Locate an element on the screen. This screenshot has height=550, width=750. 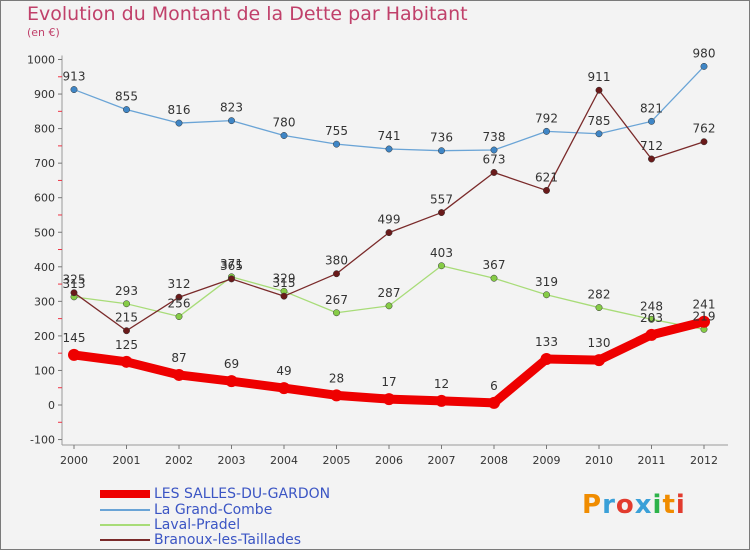
data-label: 980 is located at coordinates (704, 53).